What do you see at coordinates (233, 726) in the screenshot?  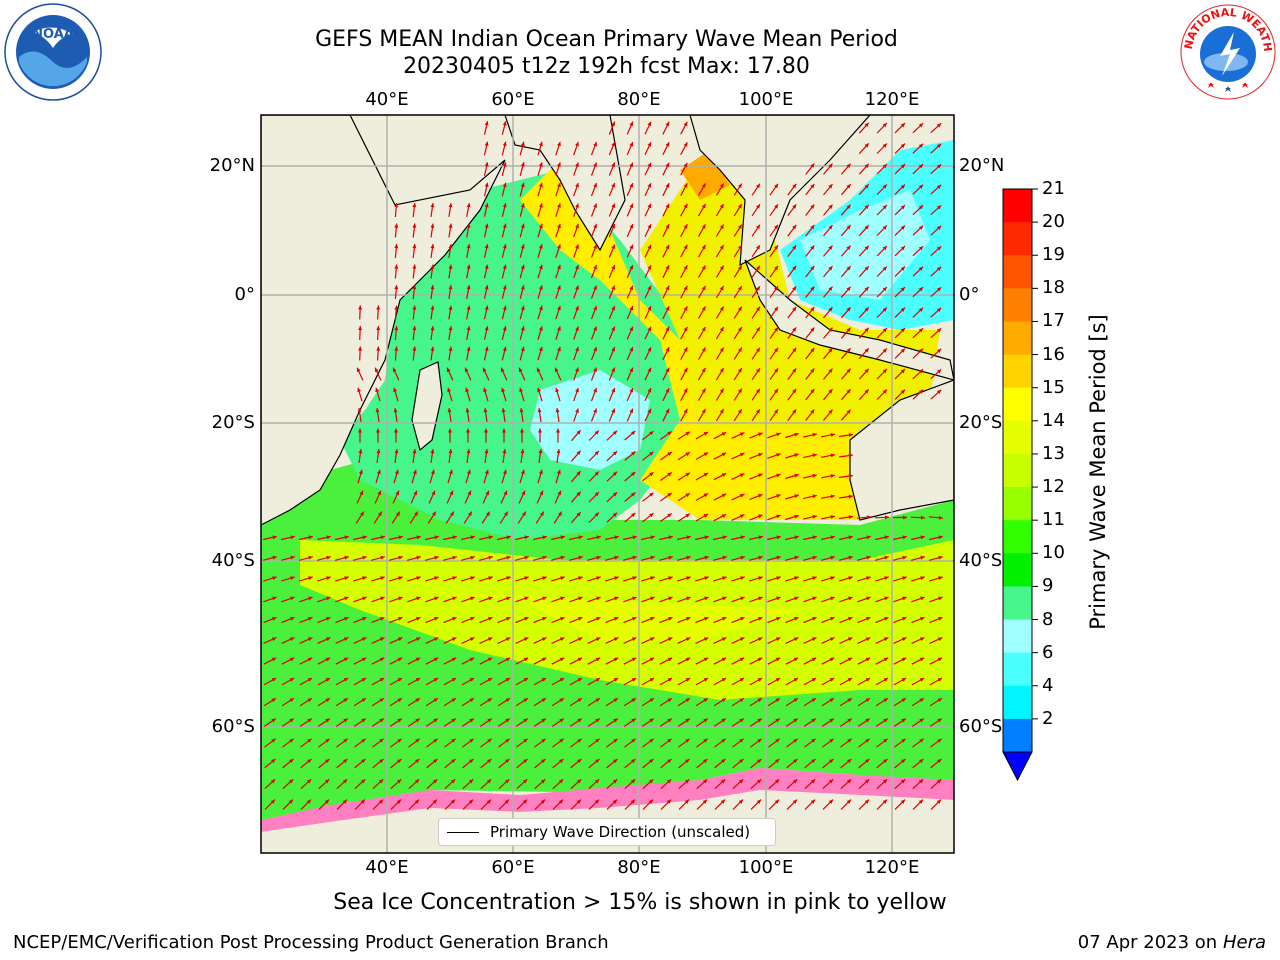 I see `left-tick-60s: 60°S` at bounding box center [233, 726].